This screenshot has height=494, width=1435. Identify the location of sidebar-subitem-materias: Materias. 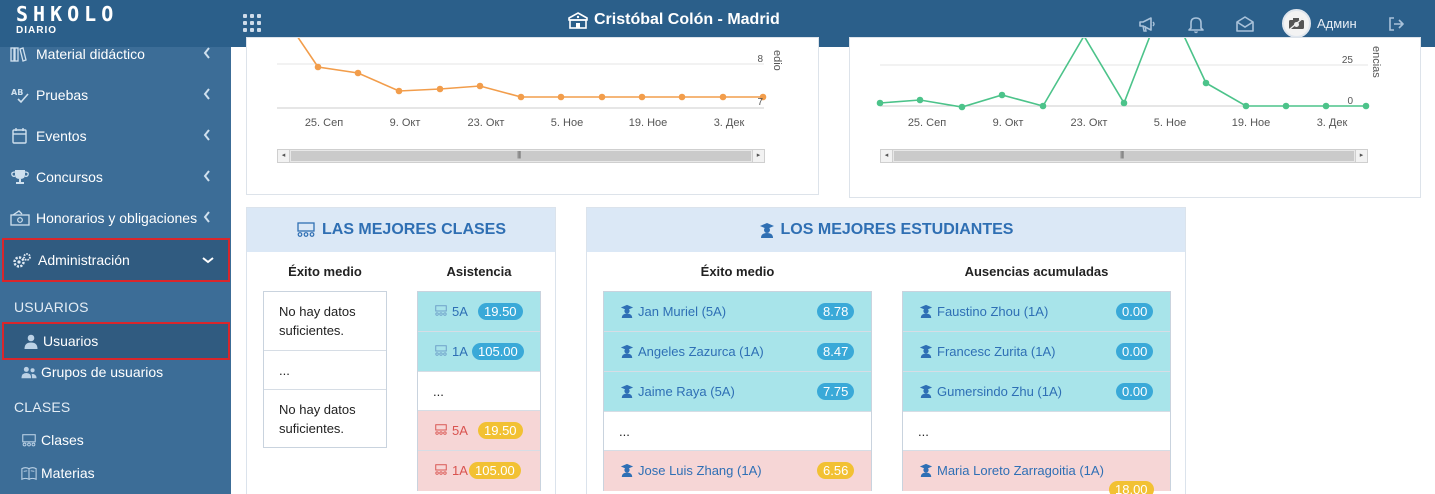
(115, 473).